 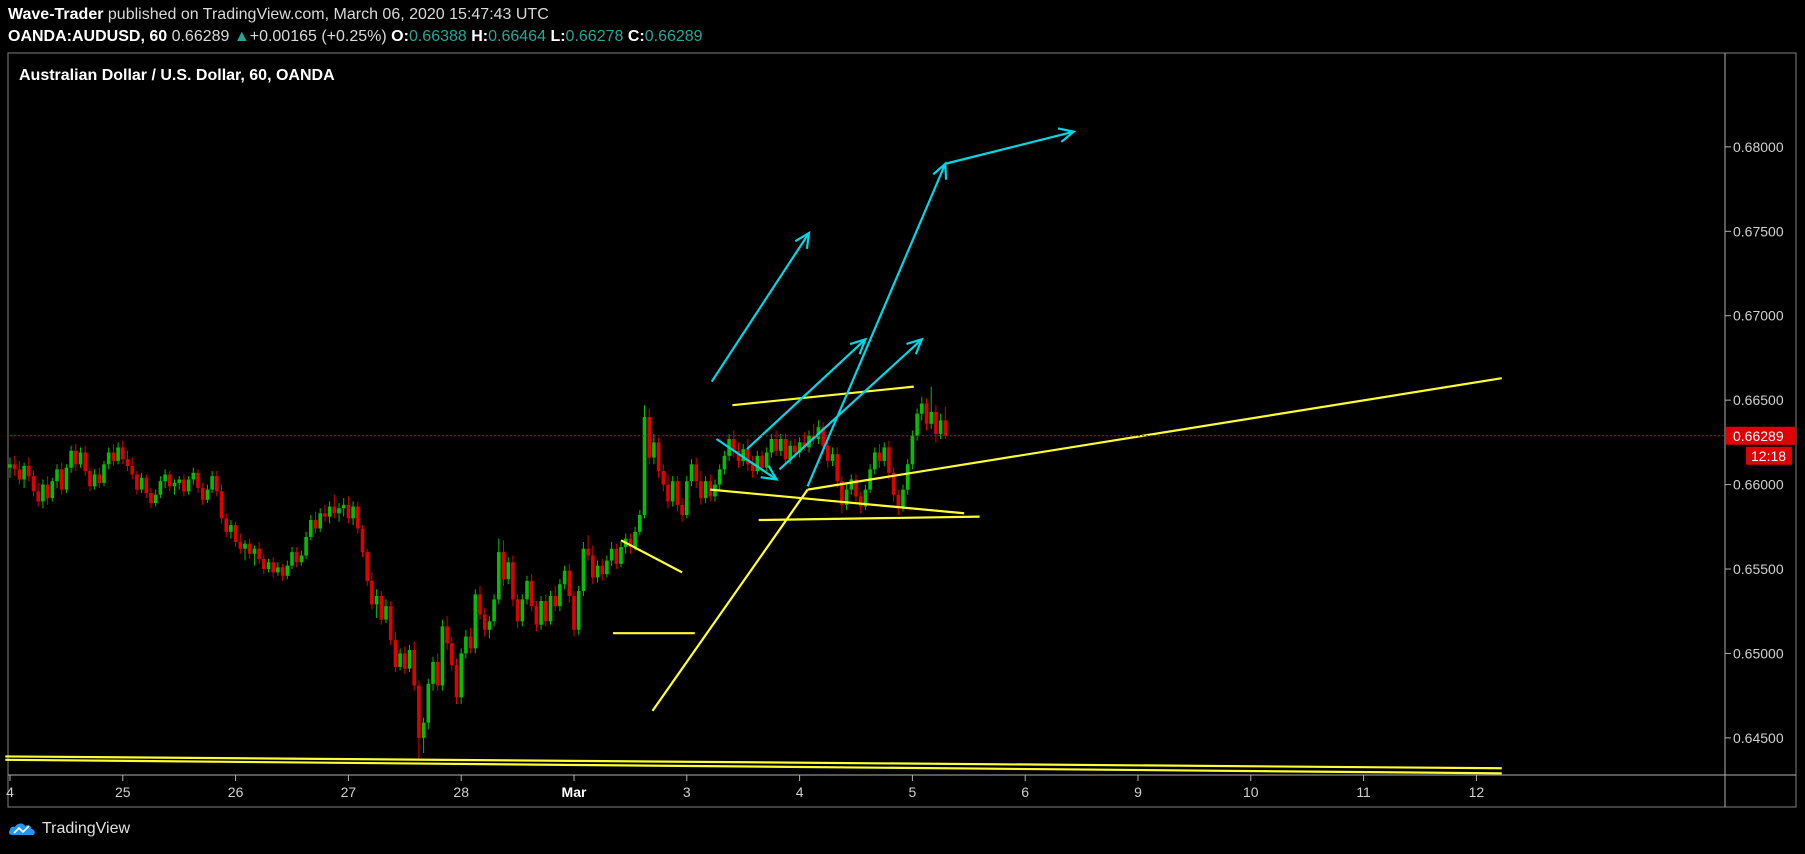 What do you see at coordinates (903, 445) in the screenshot?
I see `current-price-layer: 0.66289 12:18` at bounding box center [903, 445].